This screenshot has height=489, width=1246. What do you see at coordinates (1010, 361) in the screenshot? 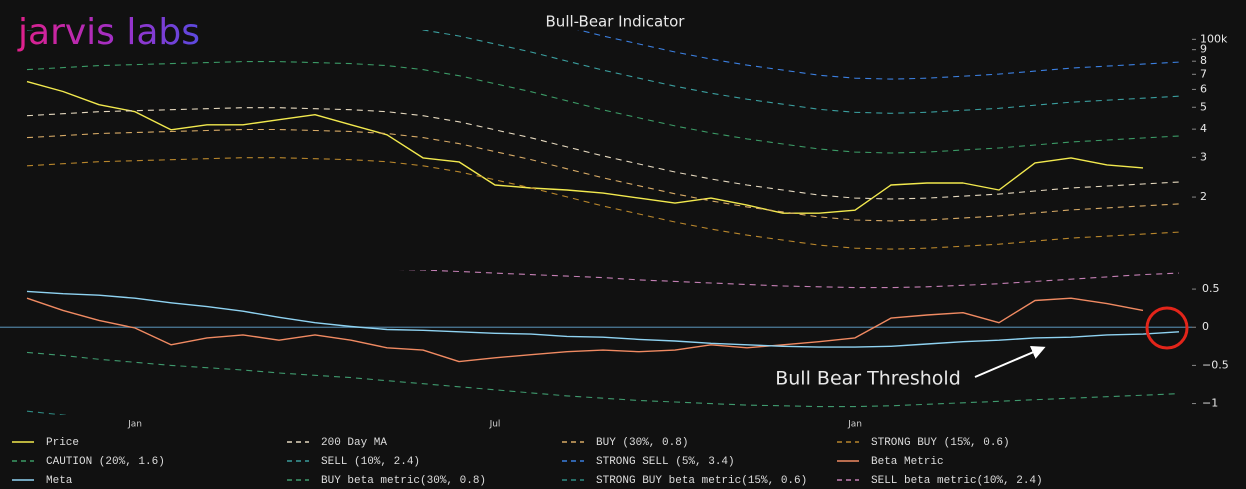
I see `annotation-arrow` at bounding box center [1010, 361].